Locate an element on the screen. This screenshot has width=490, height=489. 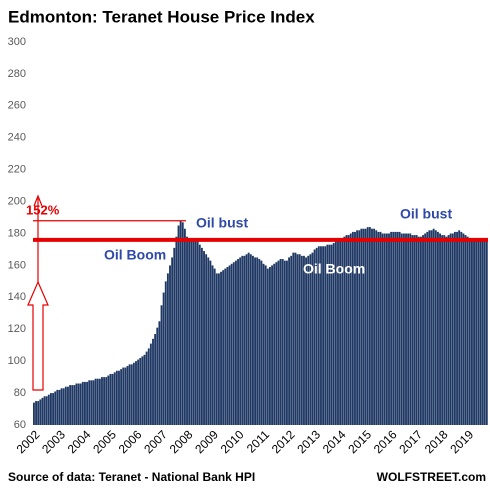
y-tick-label: 220 is located at coordinates (17, 170).